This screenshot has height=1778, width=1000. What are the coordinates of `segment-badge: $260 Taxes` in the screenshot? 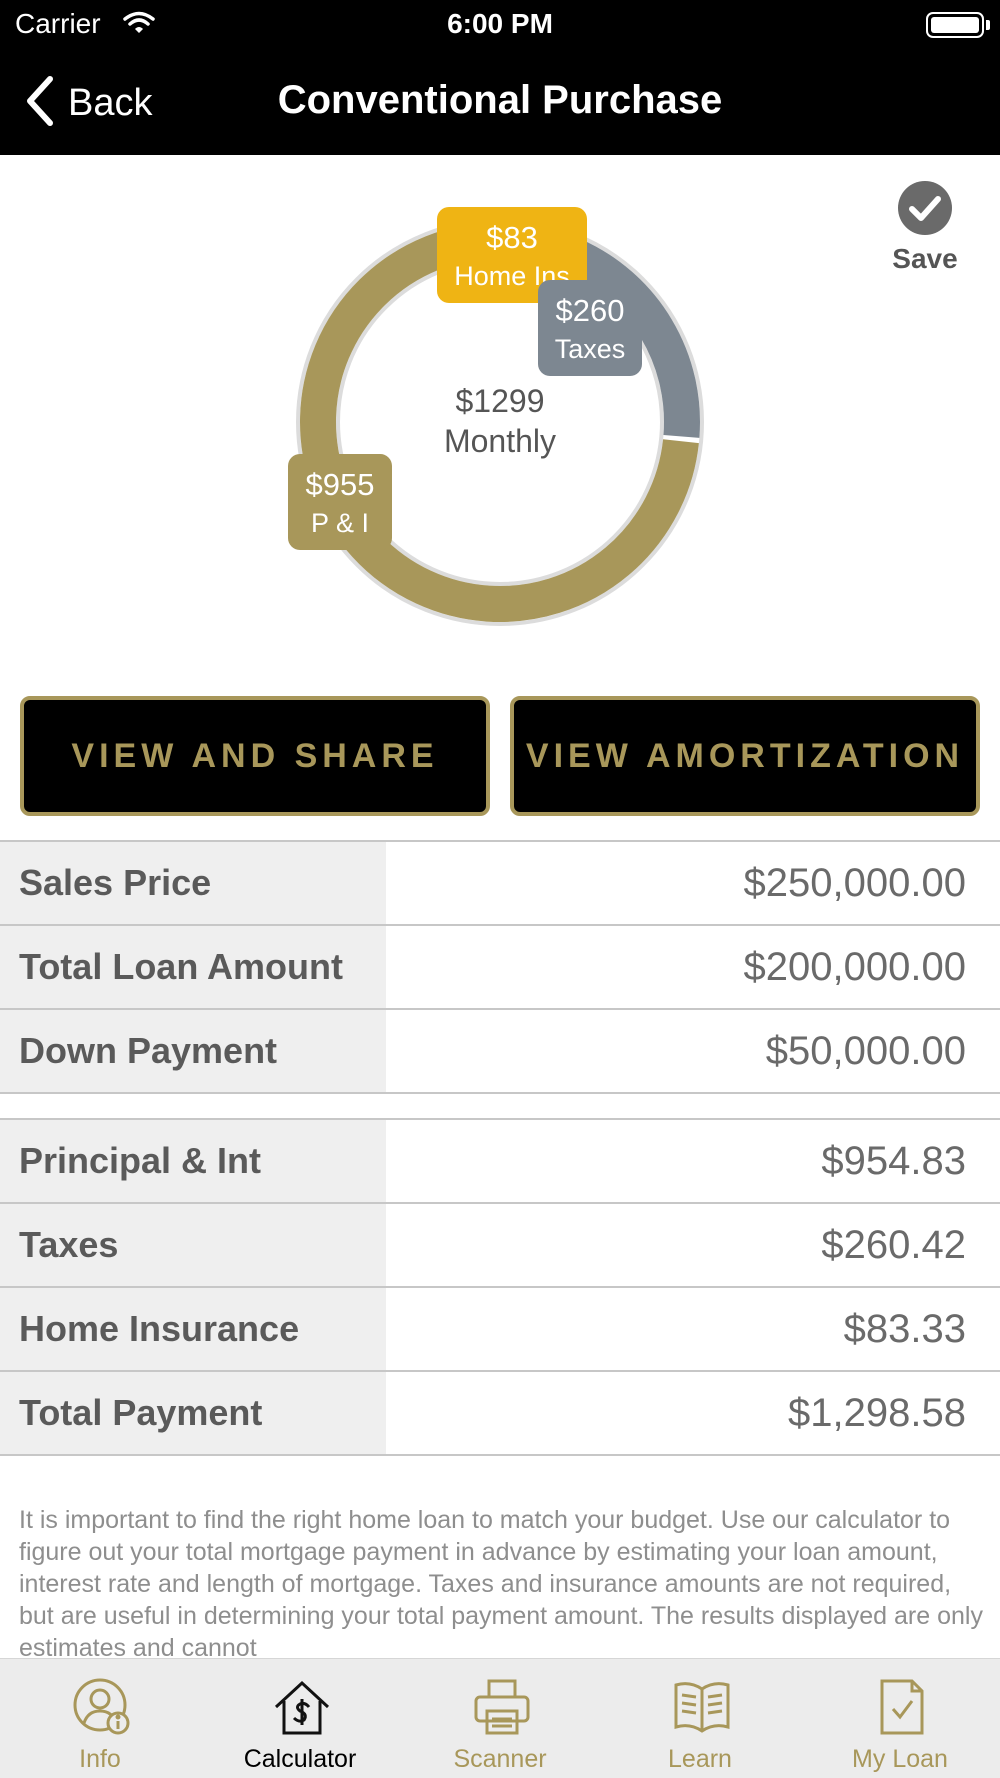 It's located at (590, 328).